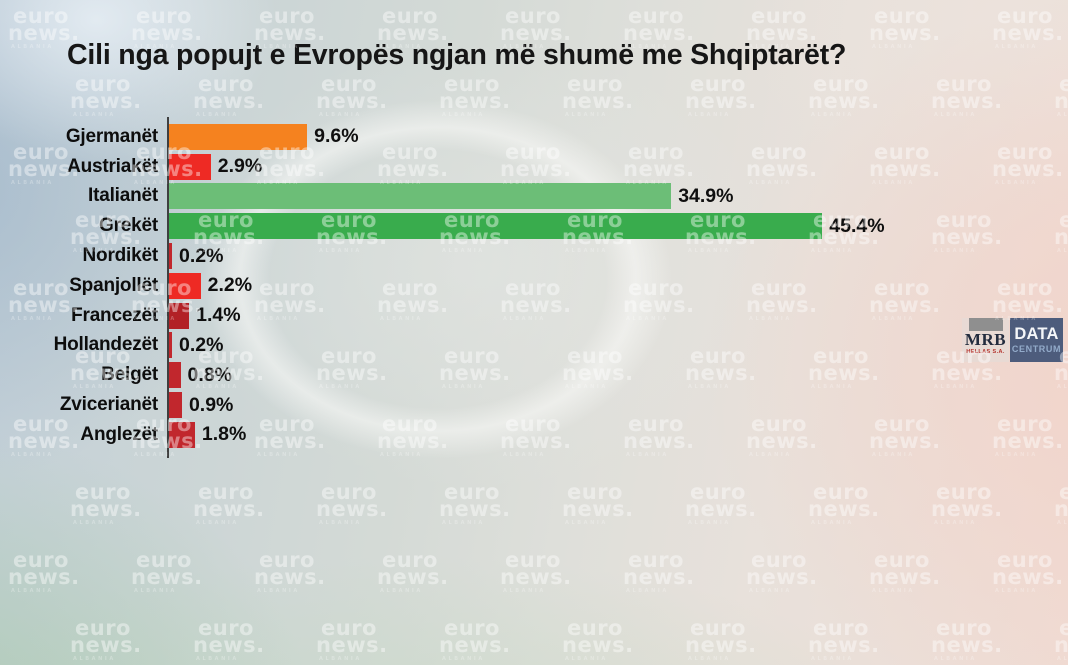 The image size is (1068, 665). I want to click on bar-track: 34.9%, so click(451, 196).